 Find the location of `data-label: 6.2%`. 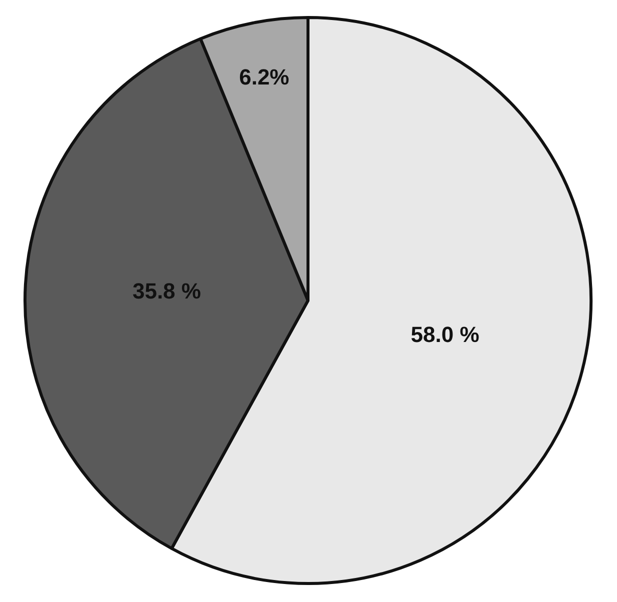

data-label: 6.2% is located at coordinates (264, 77).